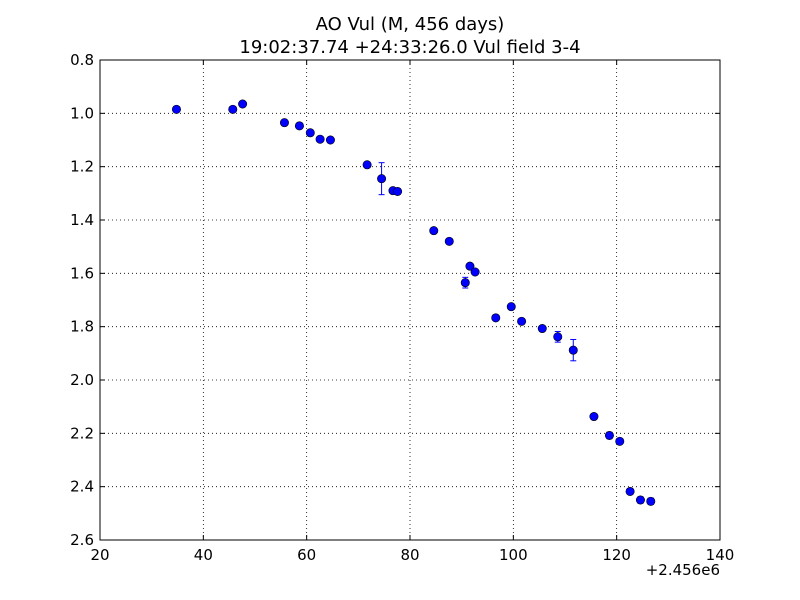 This screenshot has height=600, width=800. What do you see at coordinates (409, 555) in the screenshot?
I see `x-tick-label: 80` at bounding box center [409, 555].